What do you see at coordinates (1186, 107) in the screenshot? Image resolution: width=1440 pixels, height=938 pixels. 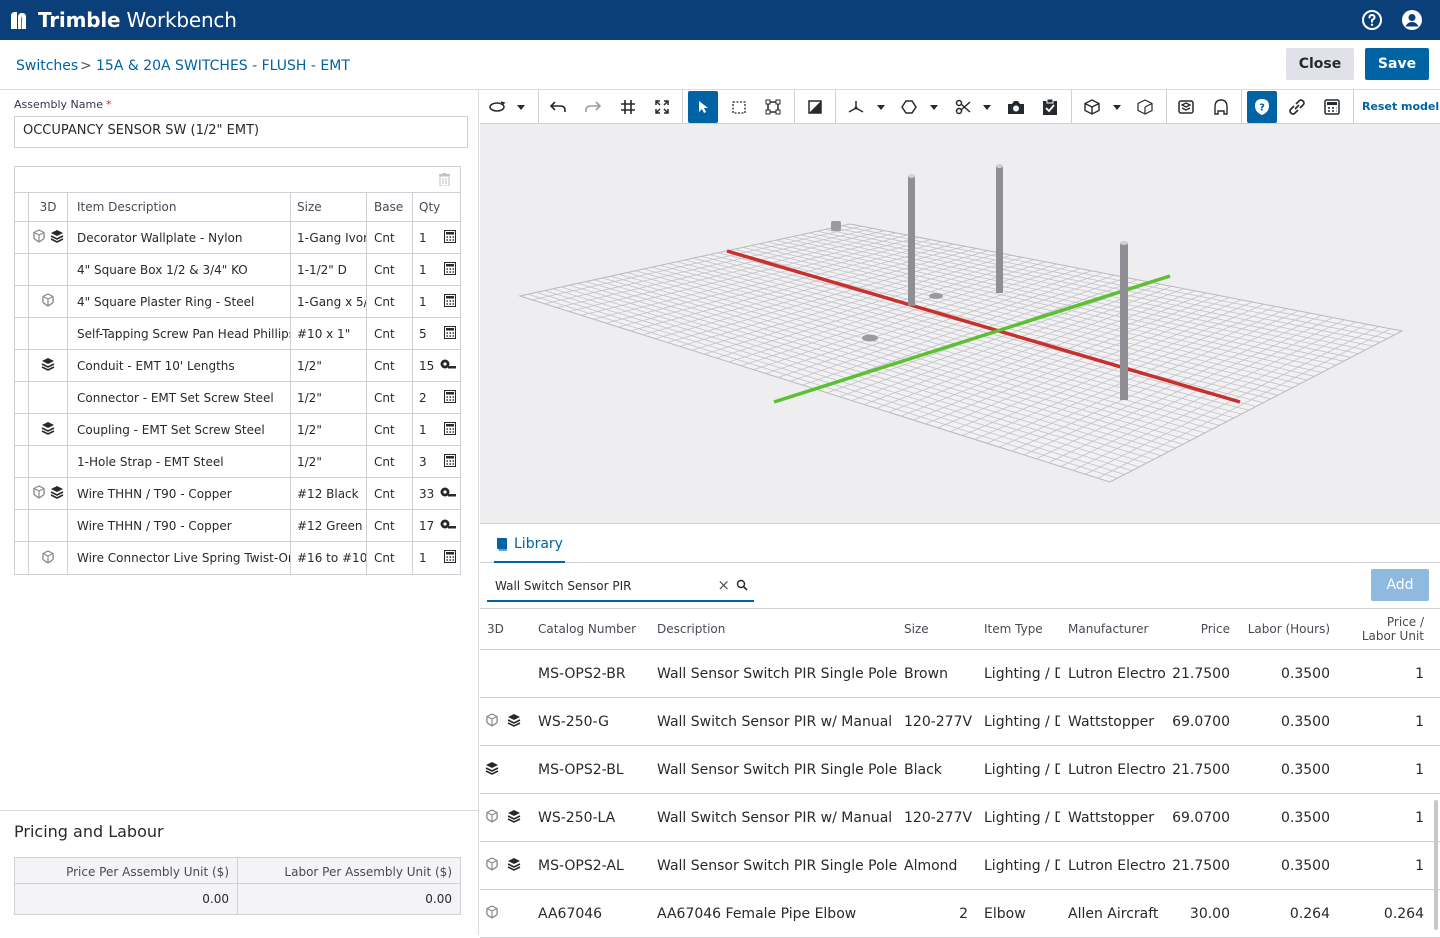 I see `render-mode-button` at bounding box center [1186, 107].